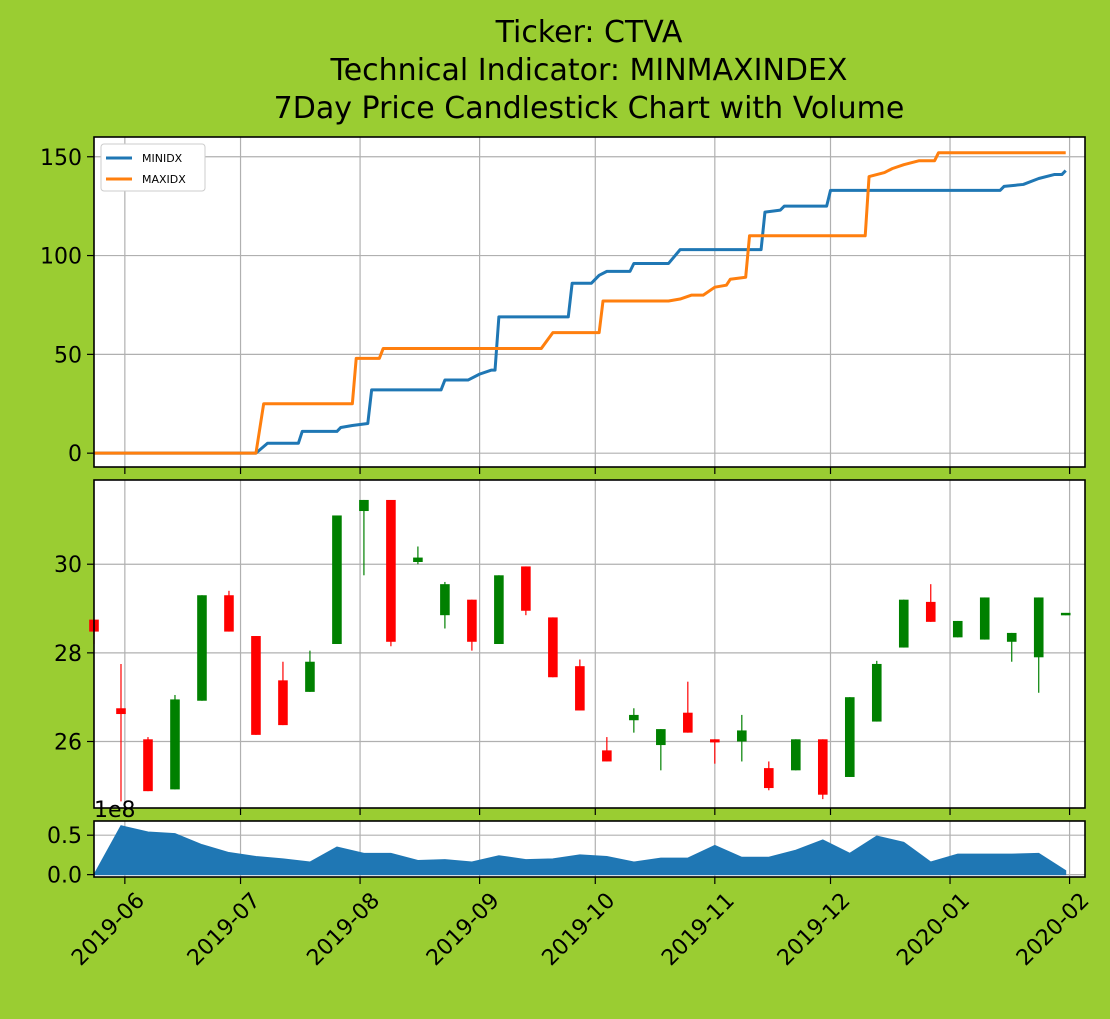 The image size is (1110, 1019). What do you see at coordinates (75, 454) in the screenshot?
I see `indicator-ytick-label: 0` at bounding box center [75, 454].